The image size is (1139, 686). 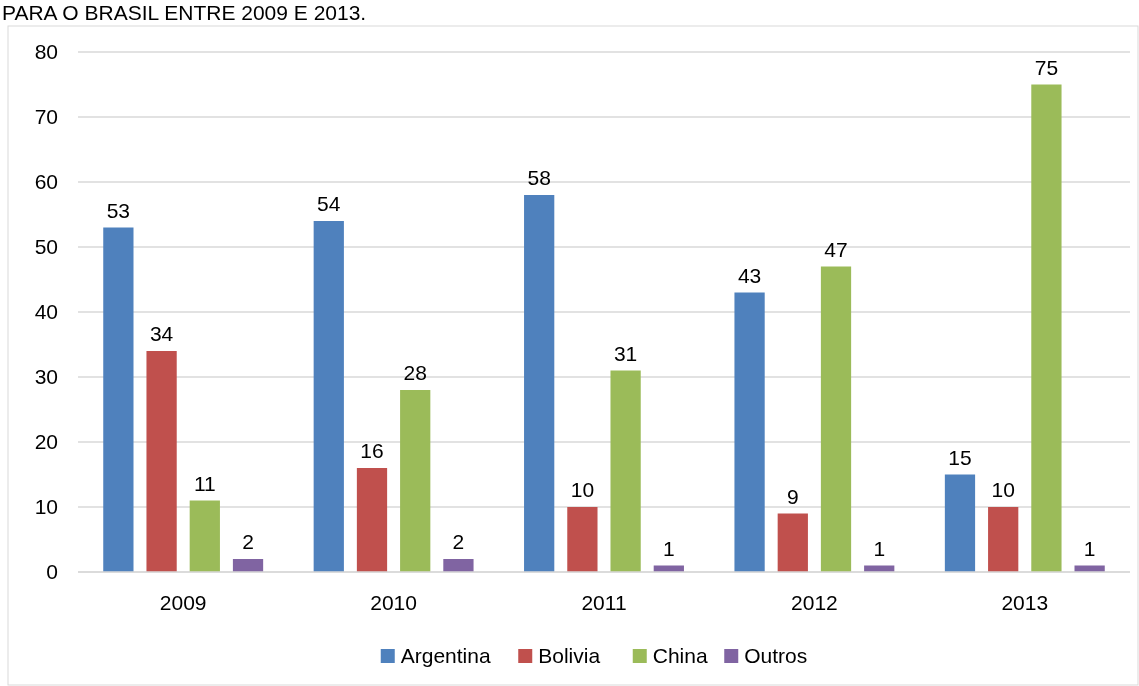 I want to click on y-tick-label: 0, so click(x=52, y=572).